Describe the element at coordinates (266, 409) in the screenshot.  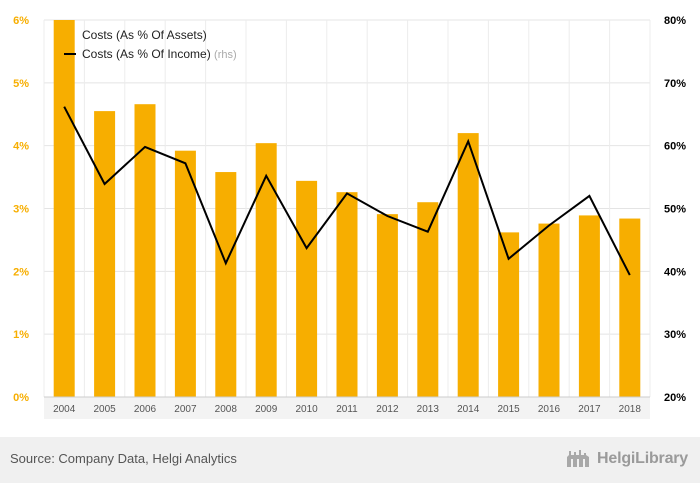
I see `x-tick-label: 2009` at that location.